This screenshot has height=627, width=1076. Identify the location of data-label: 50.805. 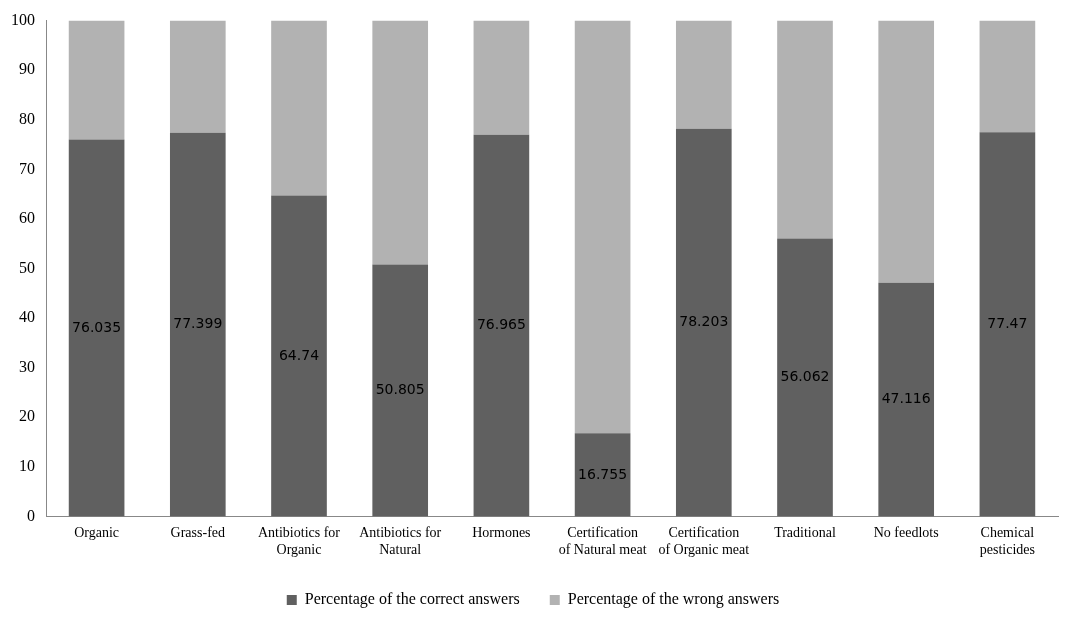
(400, 389).